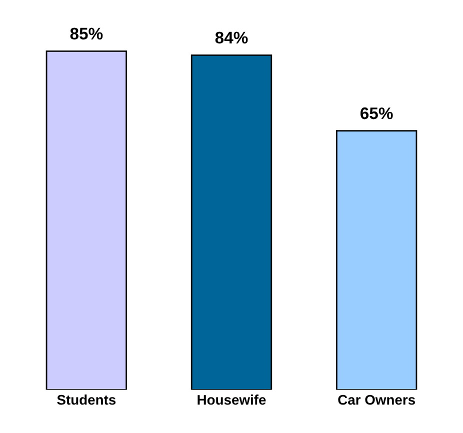 Image resolution: width=463 pixels, height=433 pixels. I want to click on data-label: 65%, so click(376, 113).